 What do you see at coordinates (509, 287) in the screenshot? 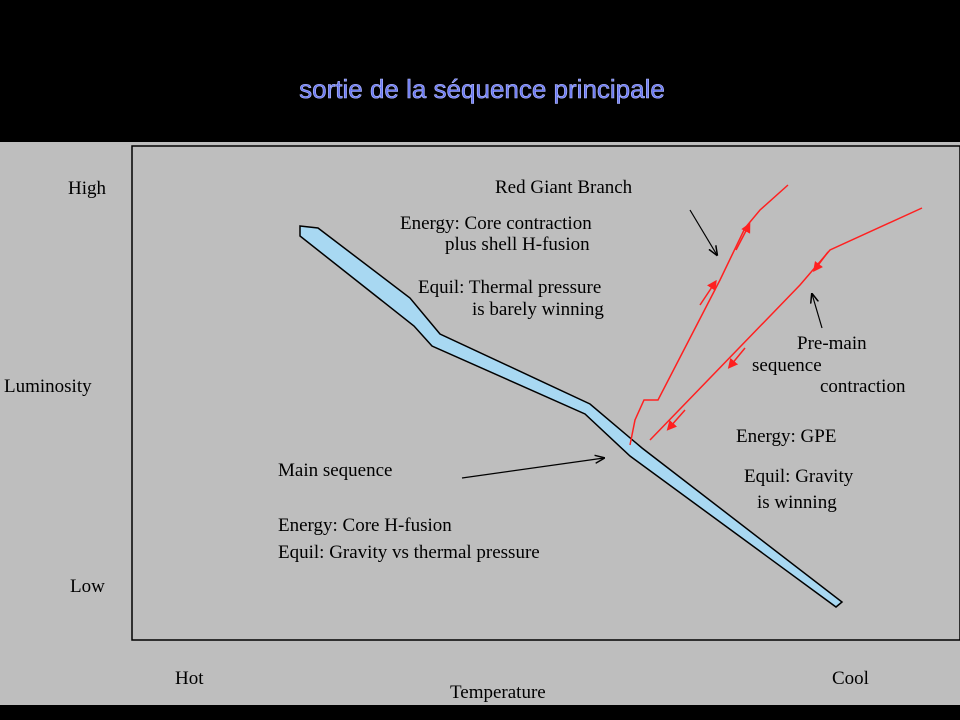
I see `annotation: Equil: Thermal pressure` at bounding box center [509, 287].